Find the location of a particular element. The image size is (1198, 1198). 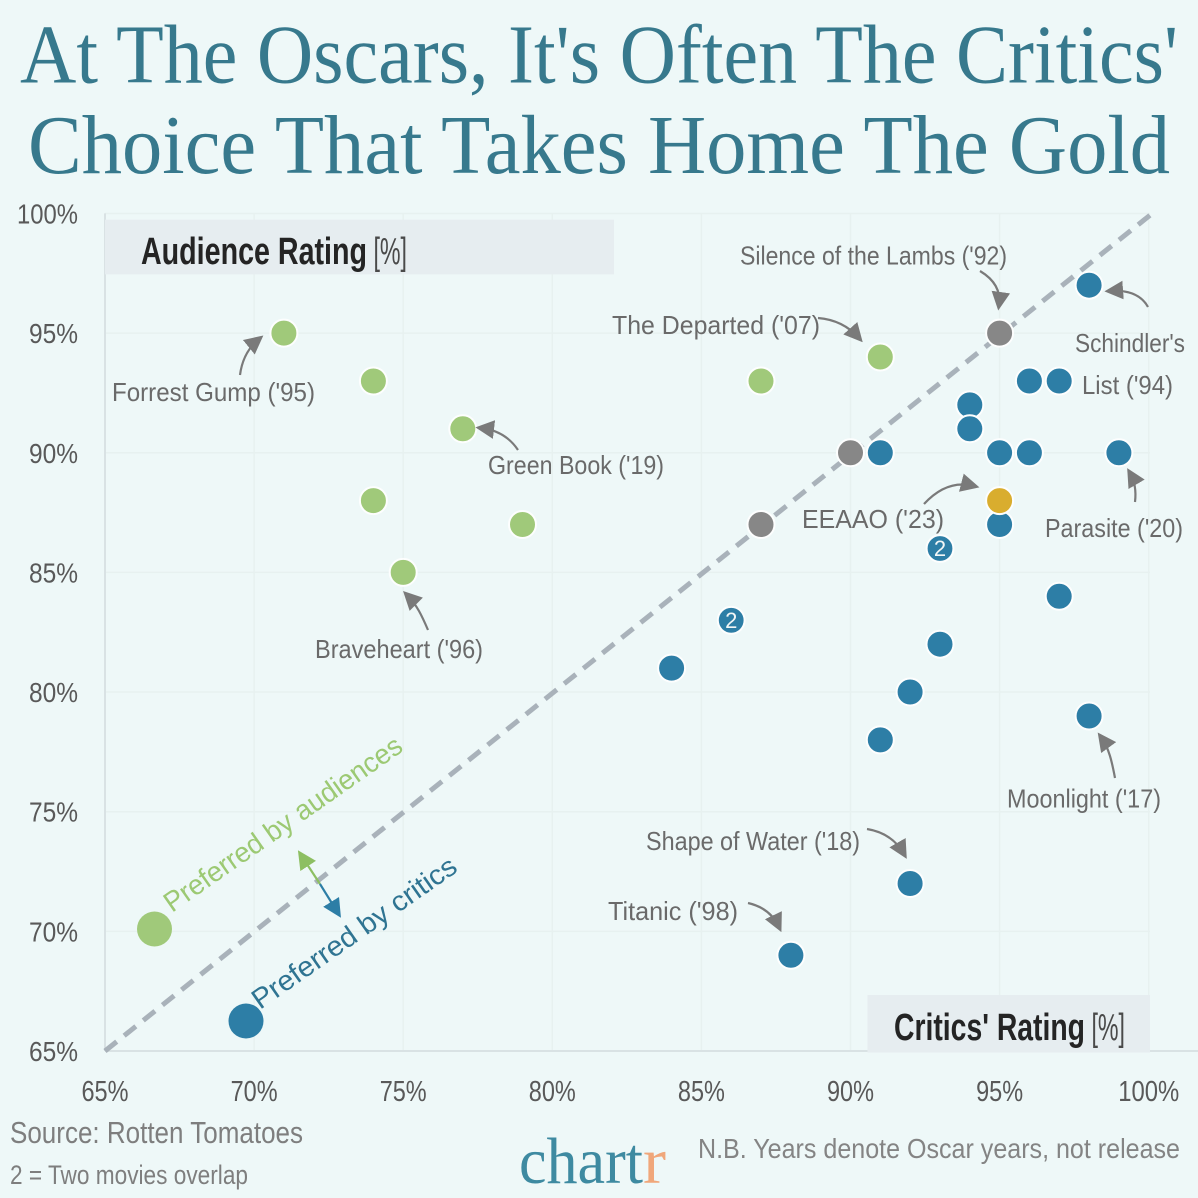

svg-text: Shape of Water ('18) is located at coordinates (753, 841).